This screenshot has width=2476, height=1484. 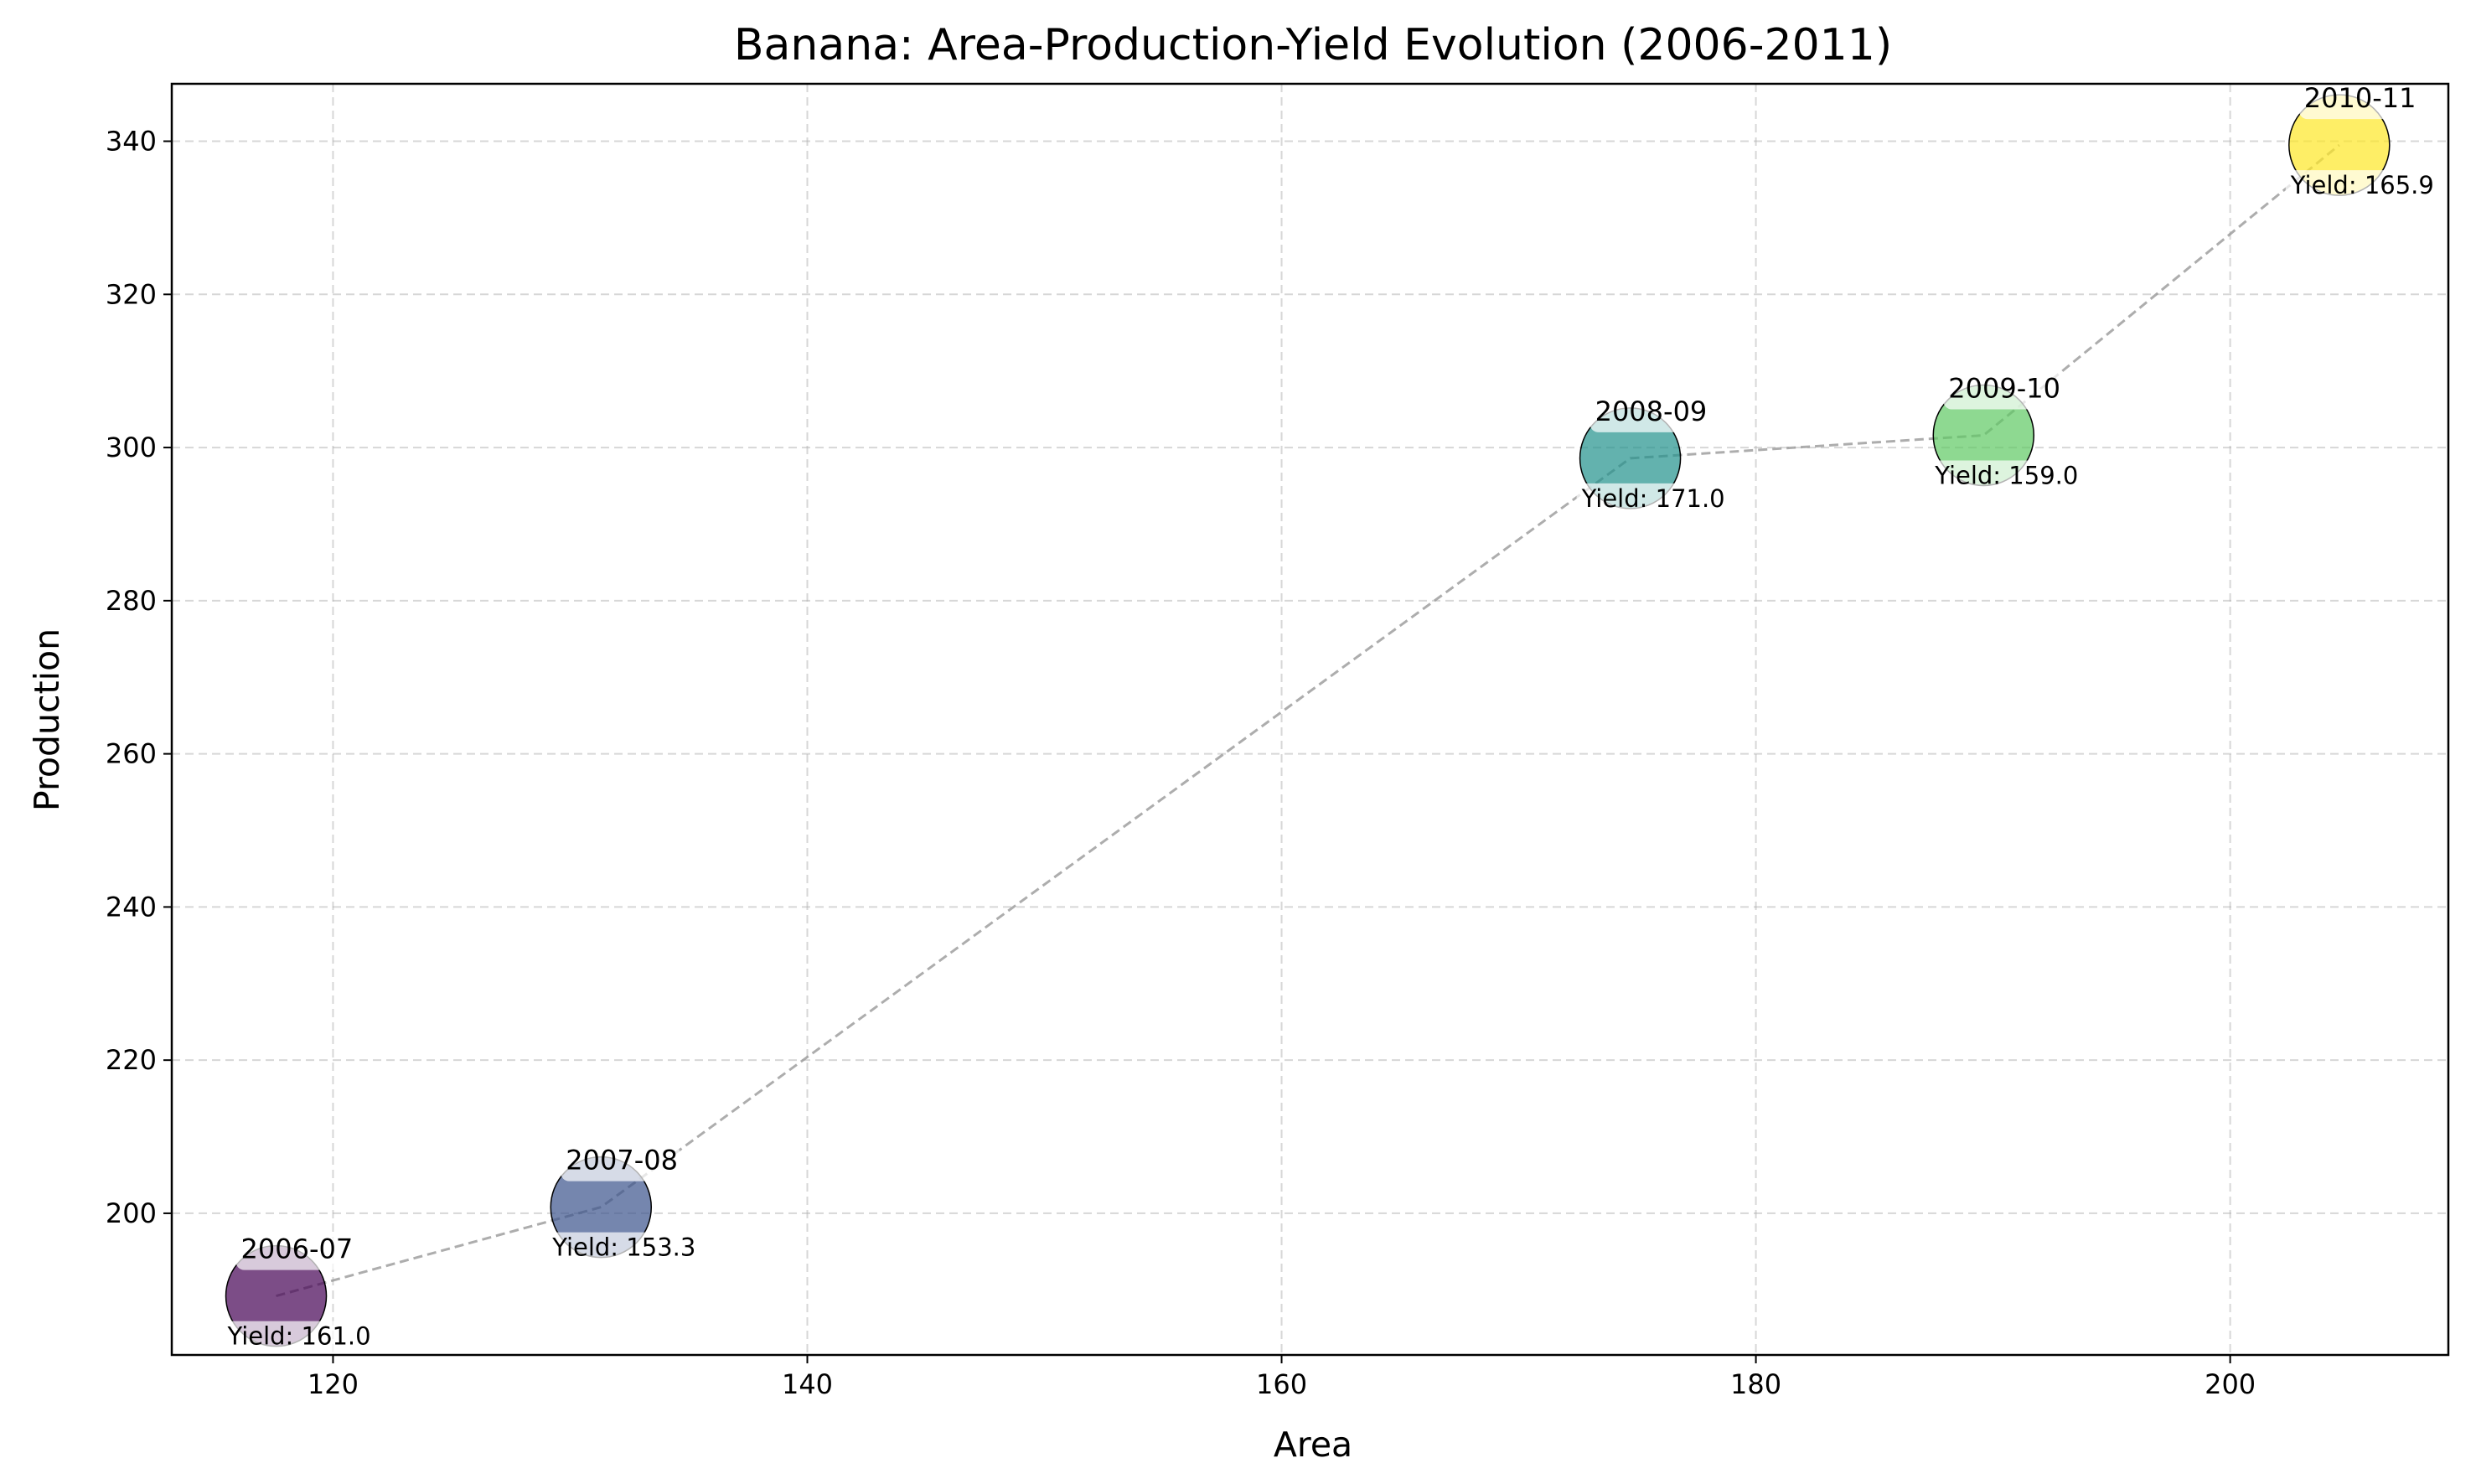 What do you see at coordinates (807, 1384) in the screenshot?
I see `x-tick-label: 140` at bounding box center [807, 1384].